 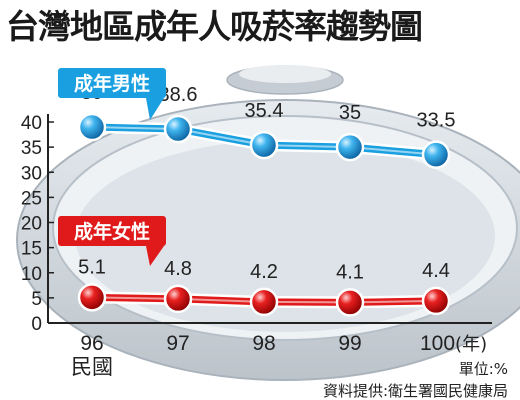 I want to click on data-label: 4.1, so click(x=350, y=272).